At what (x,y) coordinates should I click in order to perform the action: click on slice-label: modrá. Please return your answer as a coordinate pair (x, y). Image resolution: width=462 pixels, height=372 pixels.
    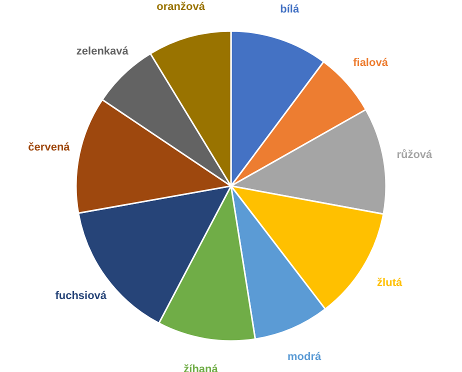
    Looking at the image, I should click on (305, 356).